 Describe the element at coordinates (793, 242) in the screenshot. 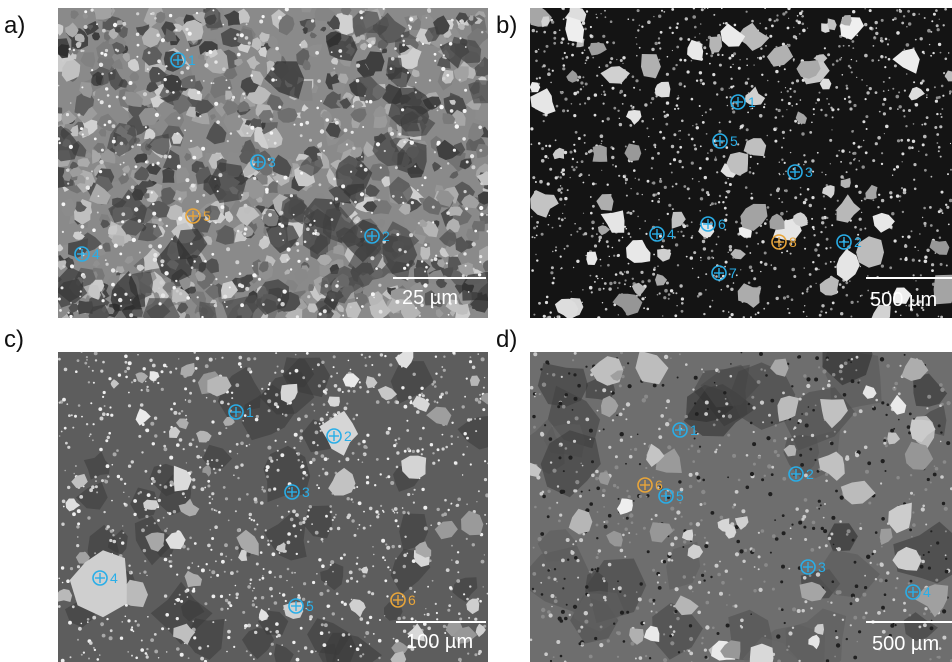

I see `marker-number: 8` at that location.